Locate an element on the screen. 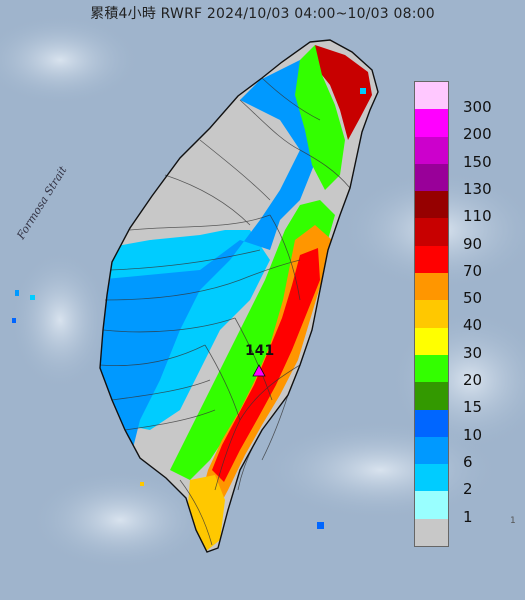  legend-label: 110 is located at coordinates (477, 216).